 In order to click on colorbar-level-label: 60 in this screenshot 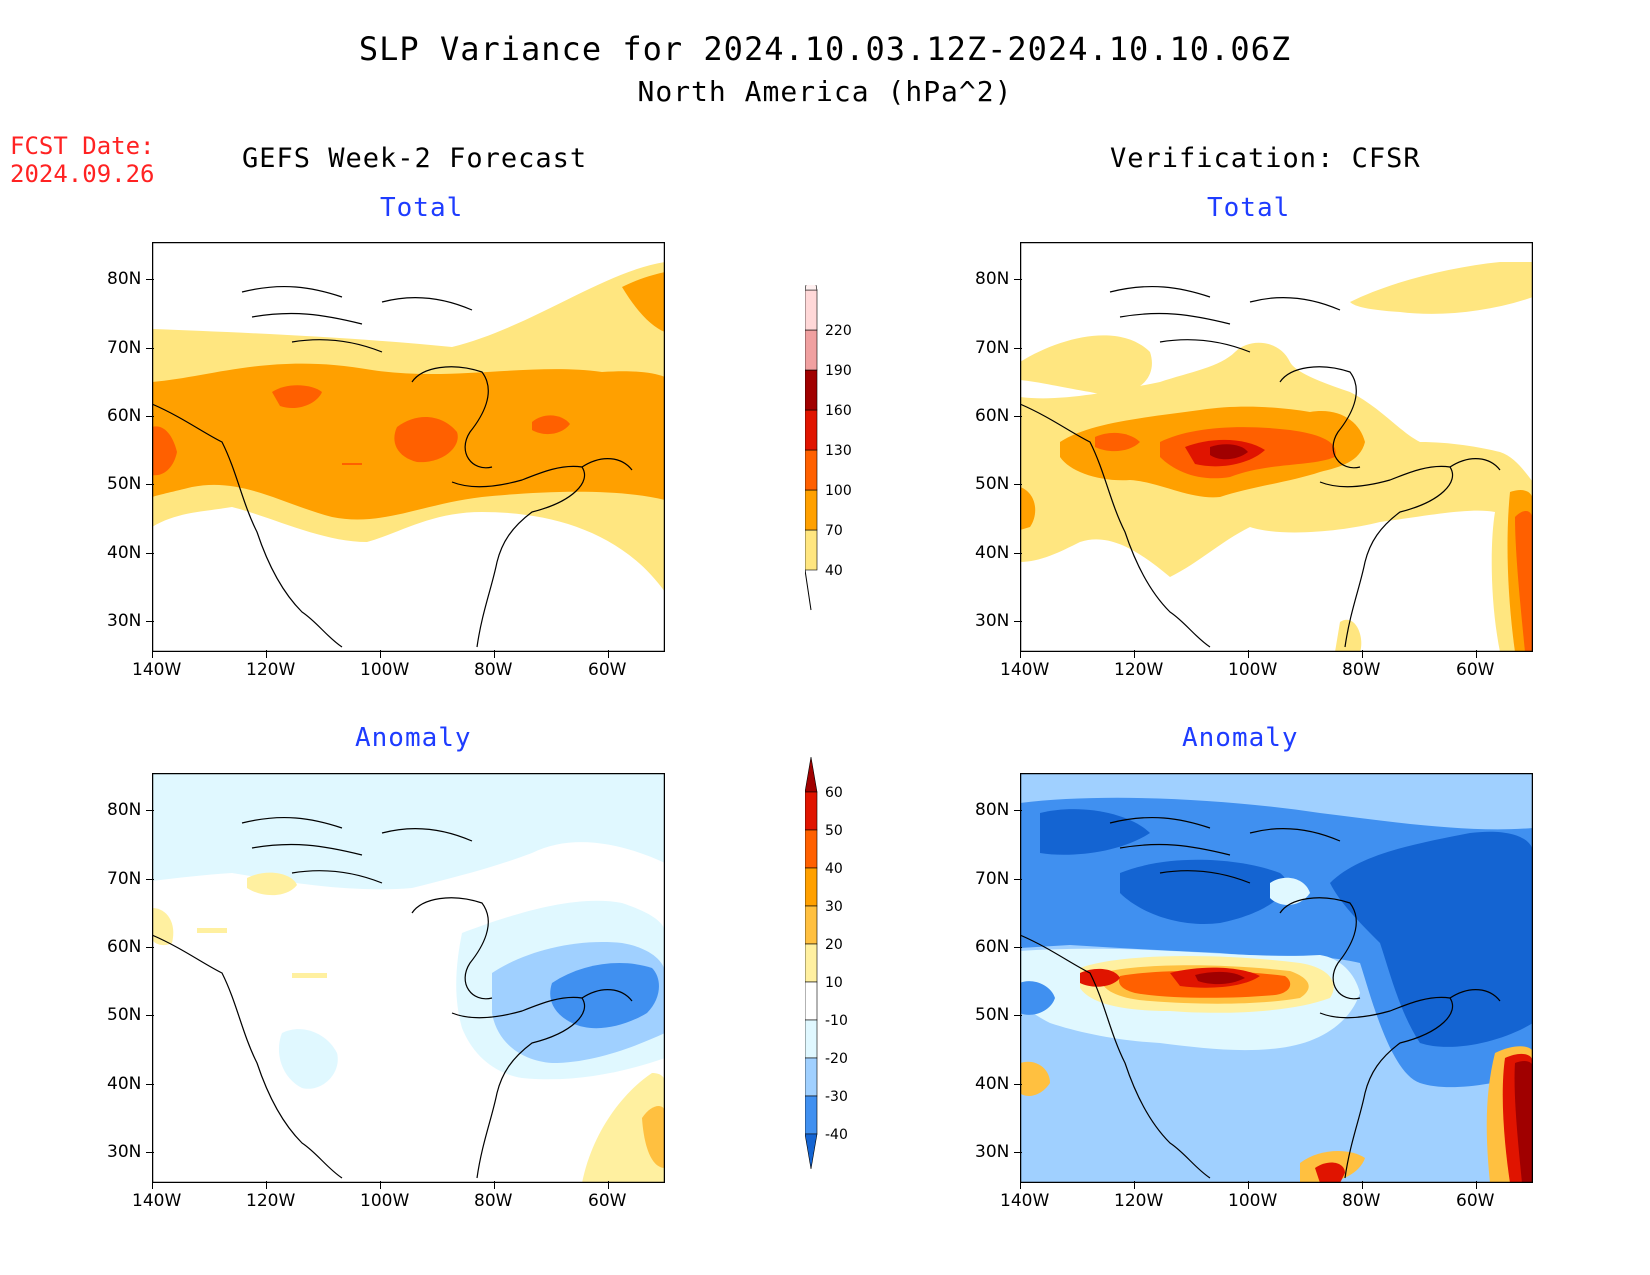, I will do `click(834, 793)`.